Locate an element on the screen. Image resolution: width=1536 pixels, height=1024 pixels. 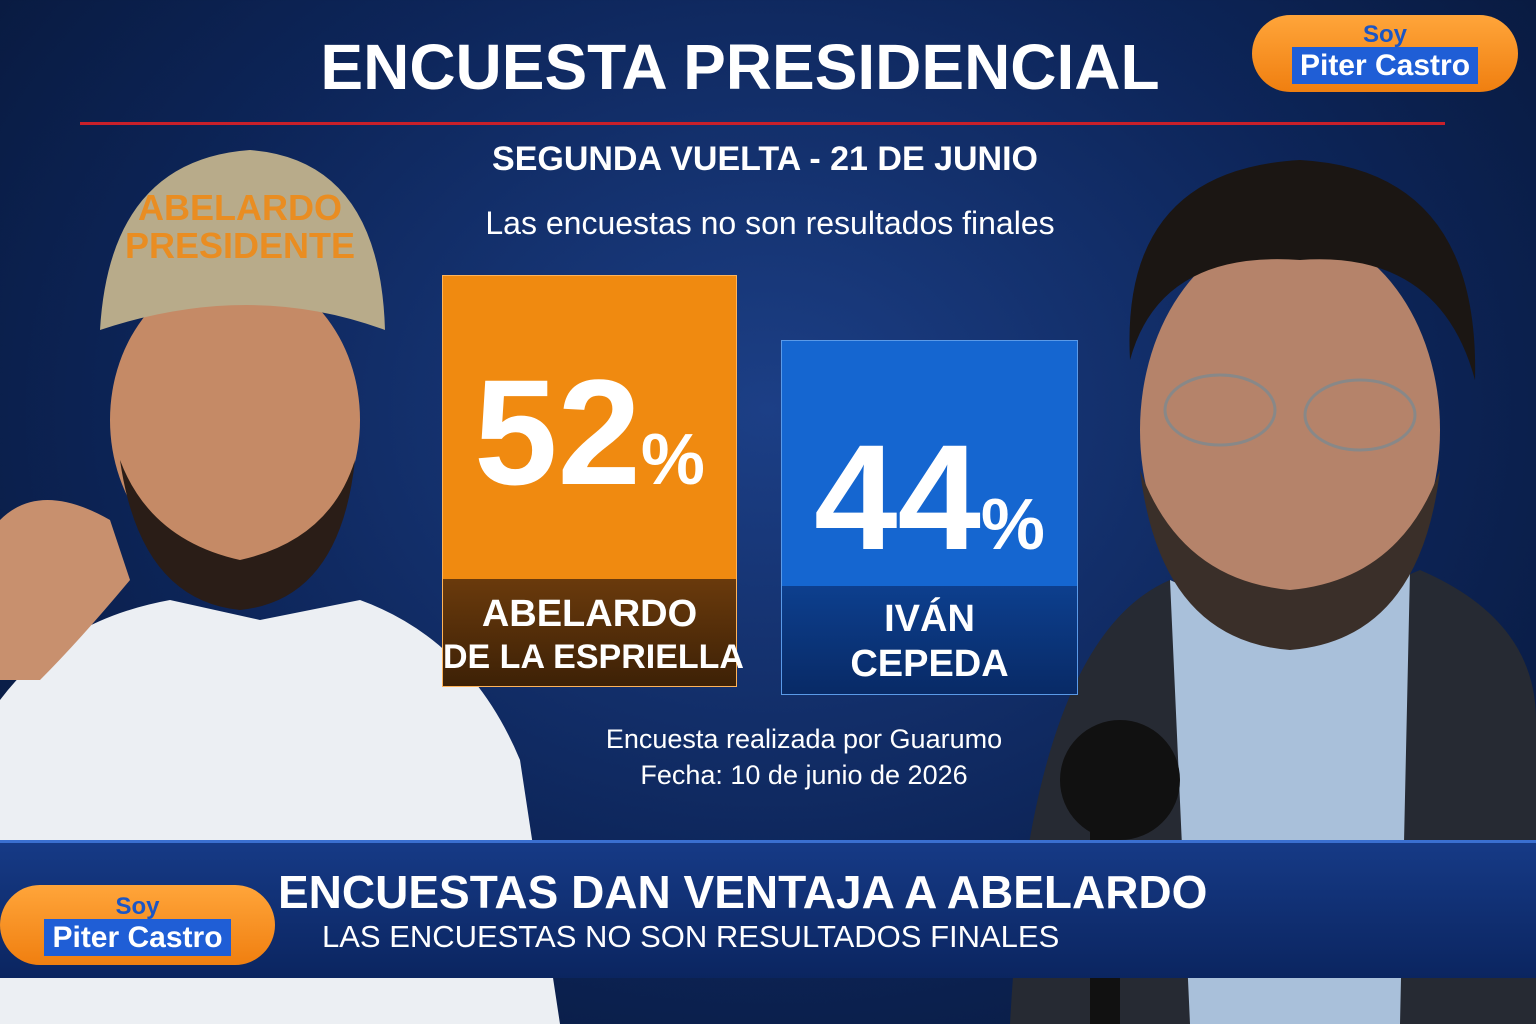
name-band: IVÁN CEPEDA is located at coordinates (929, 640).